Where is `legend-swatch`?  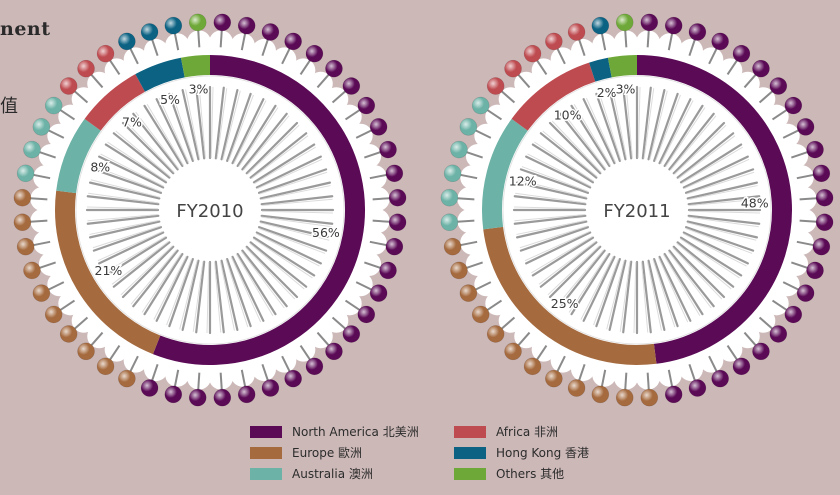 legend-swatch is located at coordinates (266, 452).